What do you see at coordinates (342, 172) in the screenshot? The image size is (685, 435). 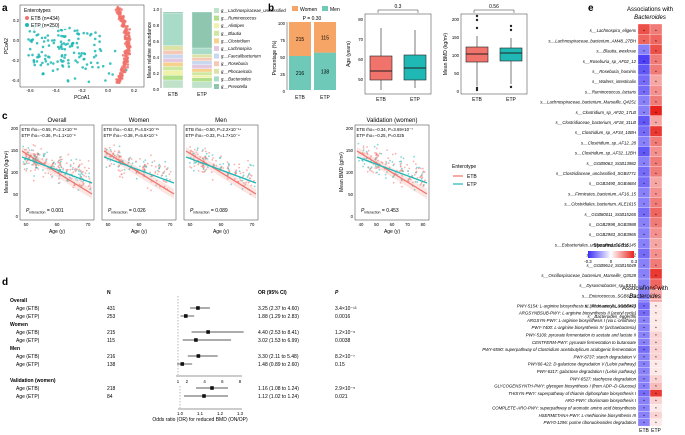 I see `scatter-ylabel-val: Mean BMD (g/m²)` at bounding box center [342, 172].